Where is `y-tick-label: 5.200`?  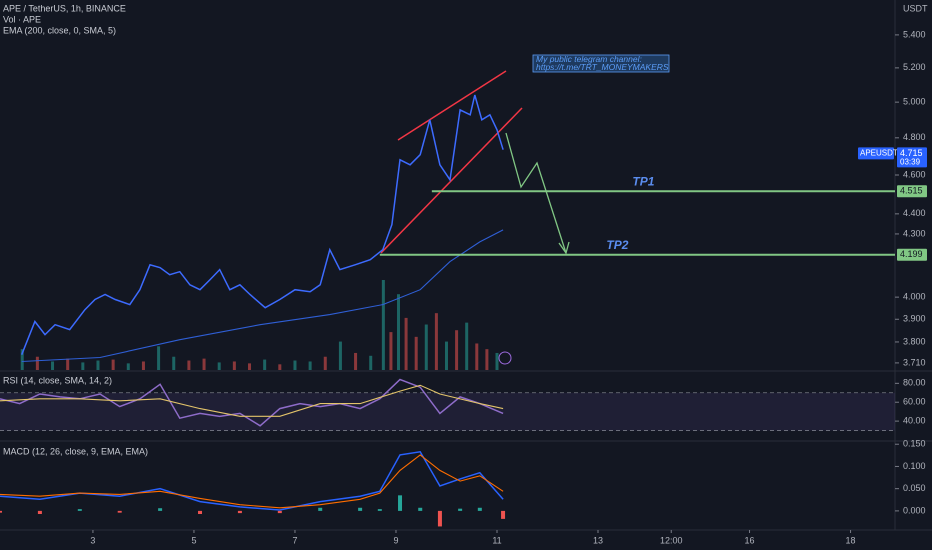 y-tick-label: 5.200 is located at coordinates (914, 67).